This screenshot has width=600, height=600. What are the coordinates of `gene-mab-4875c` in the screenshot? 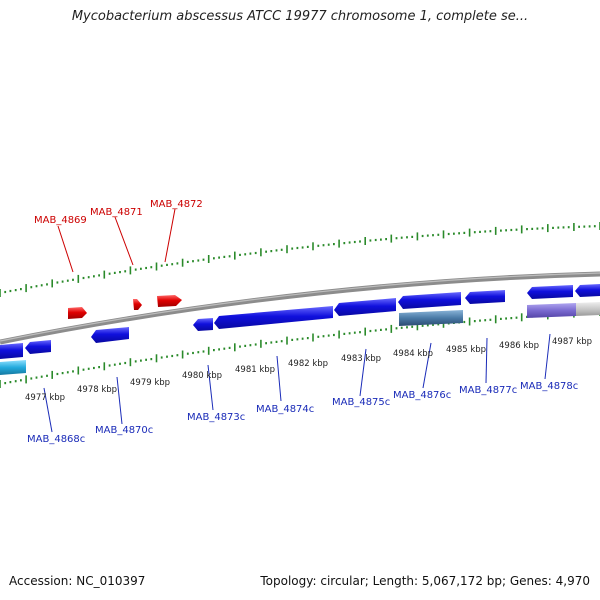 It's located at (365, 307).